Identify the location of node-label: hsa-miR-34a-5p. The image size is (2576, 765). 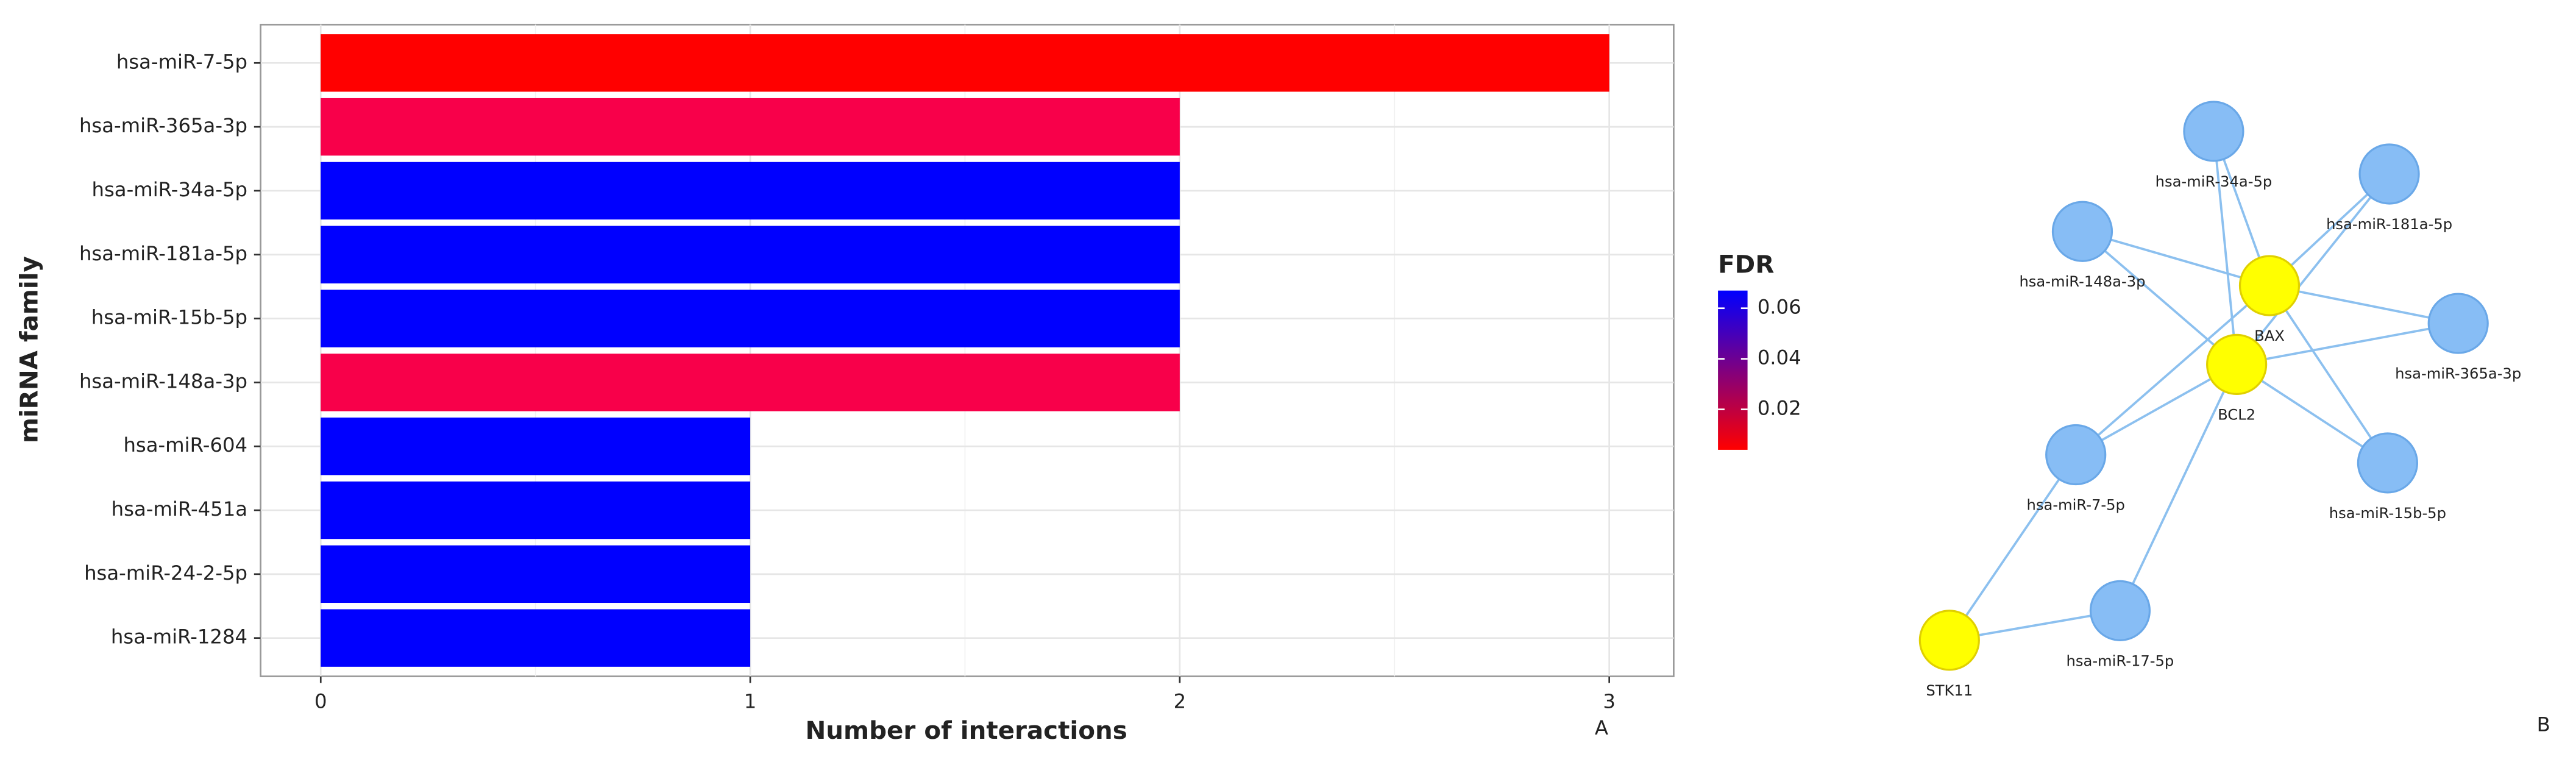
(2214, 181).